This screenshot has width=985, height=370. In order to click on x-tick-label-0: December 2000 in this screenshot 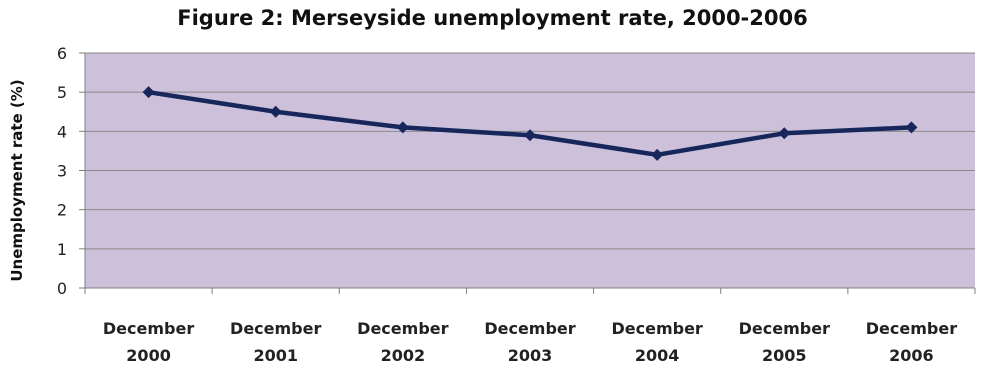, I will do `click(148, 342)`.